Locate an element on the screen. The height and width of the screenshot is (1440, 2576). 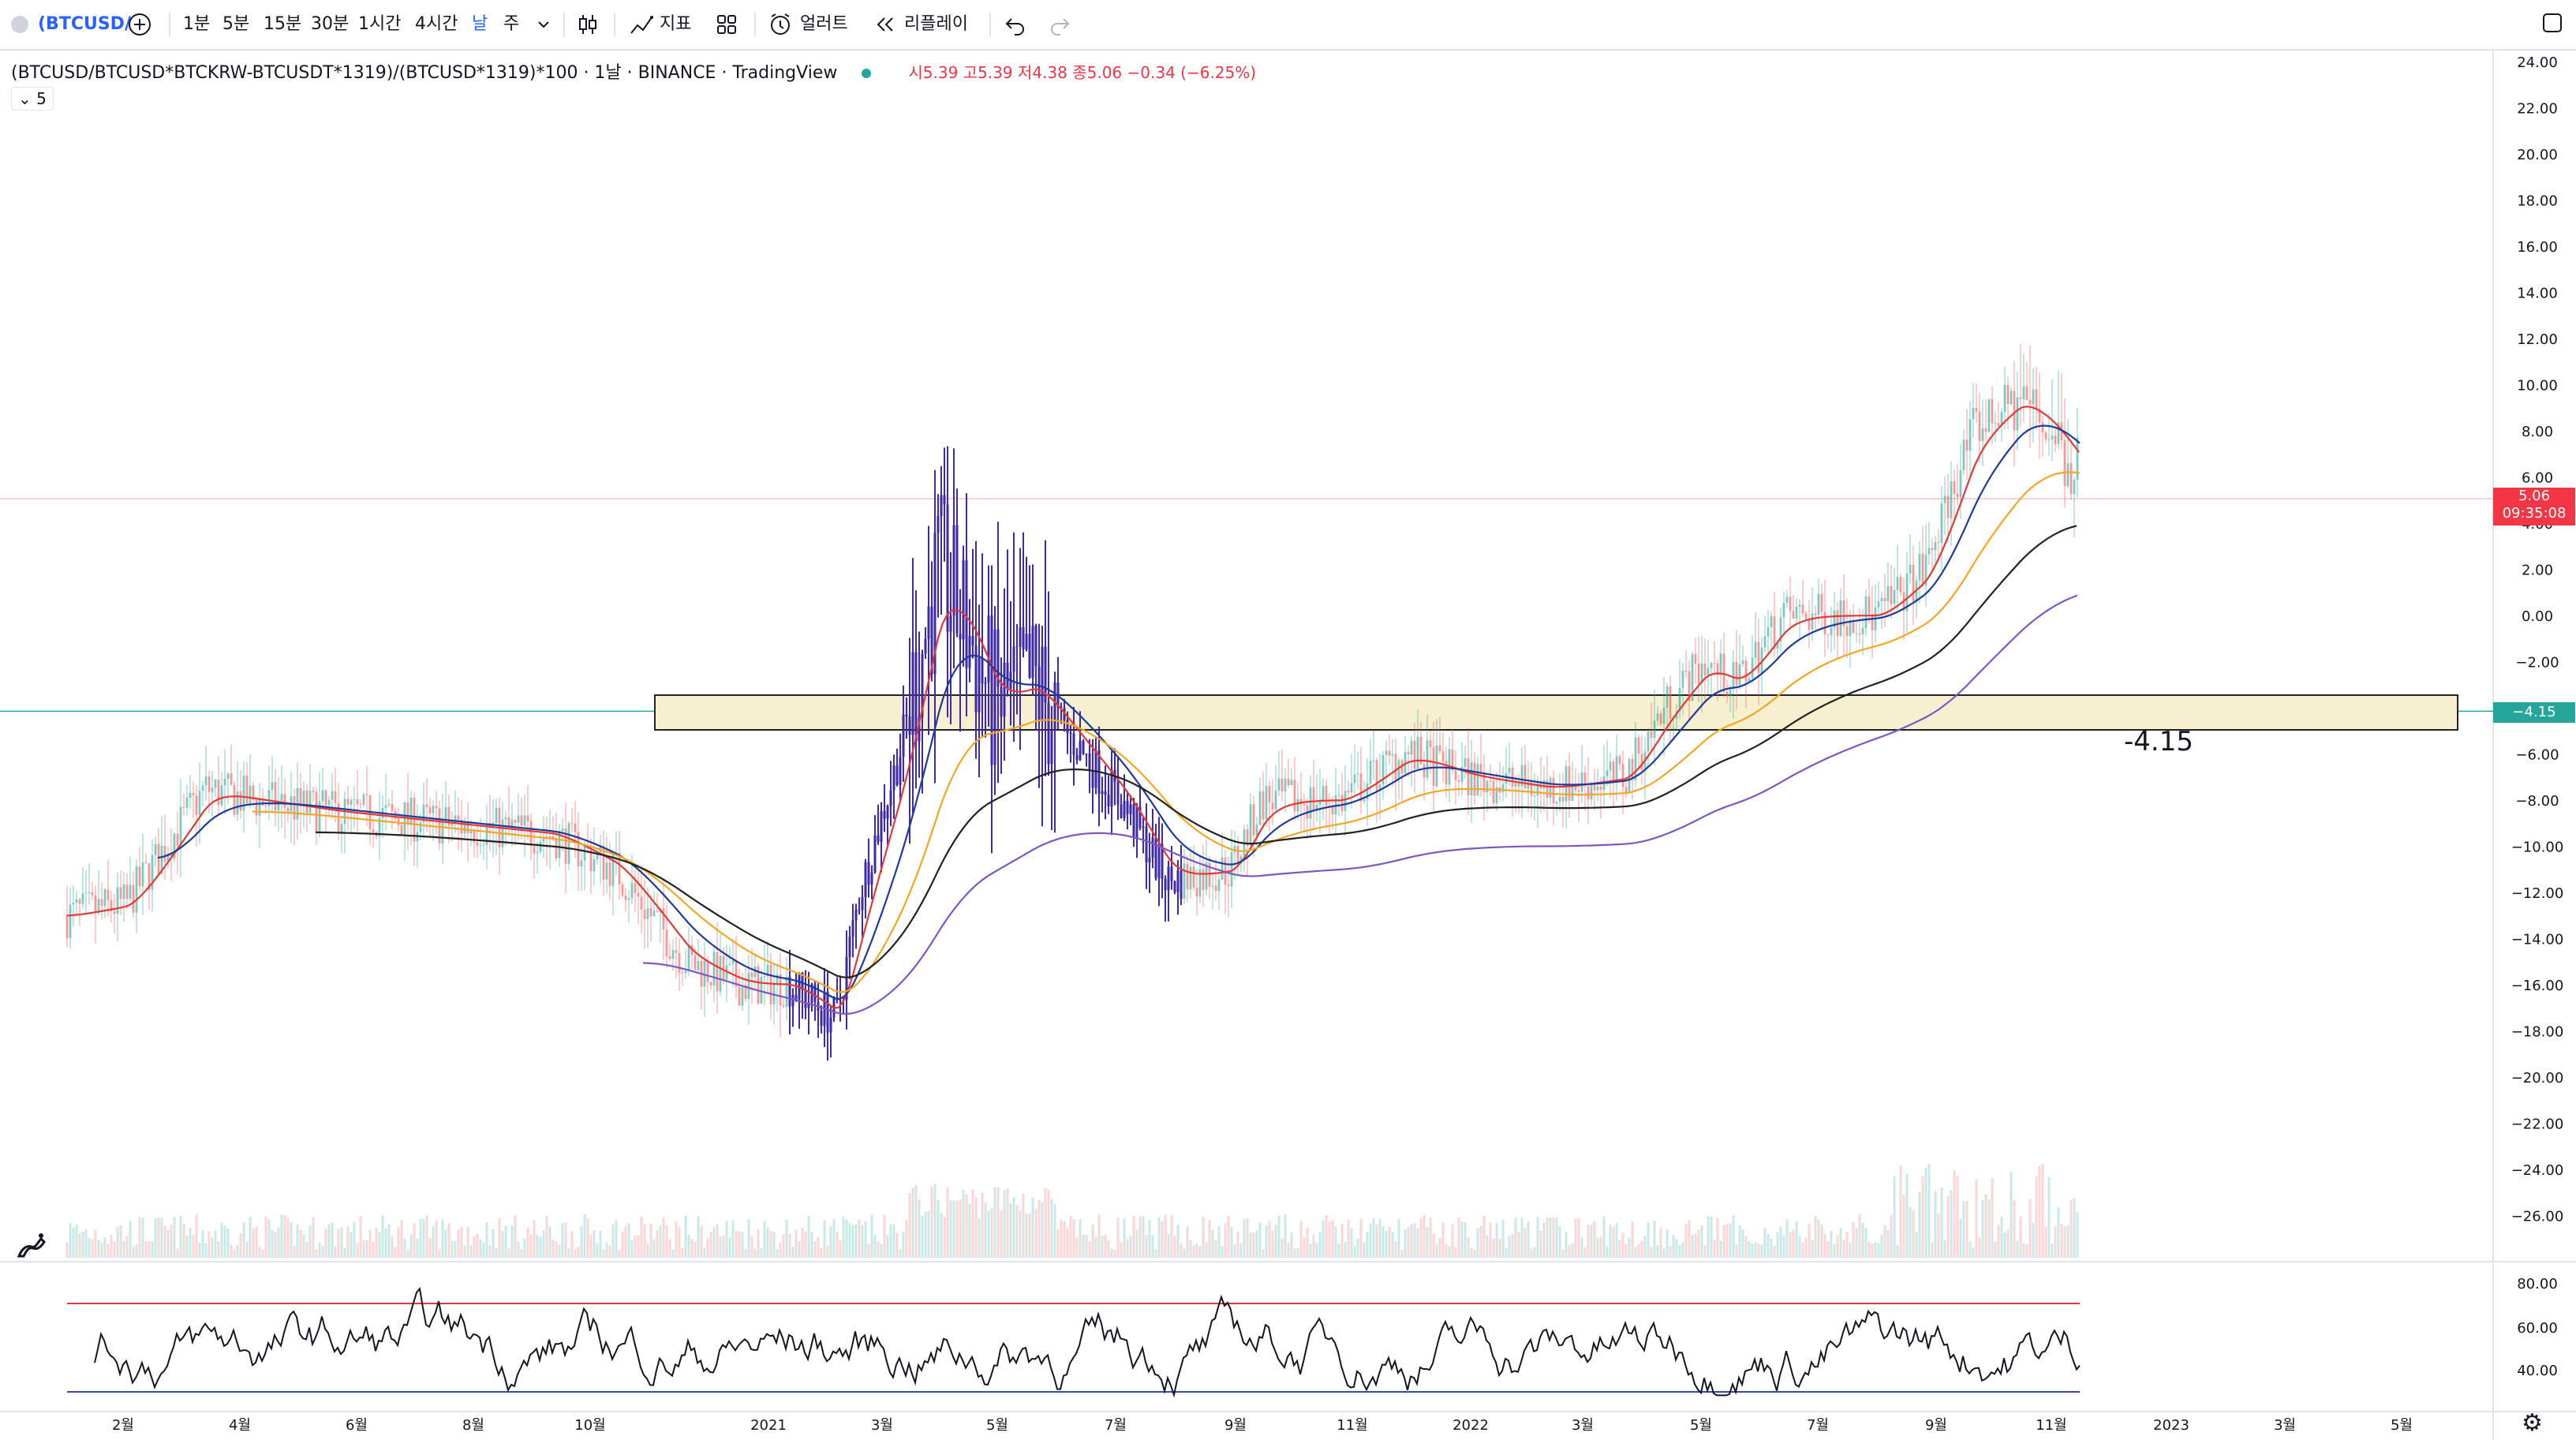
gear-icon: ⚙ is located at coordinates (2532, 1423).